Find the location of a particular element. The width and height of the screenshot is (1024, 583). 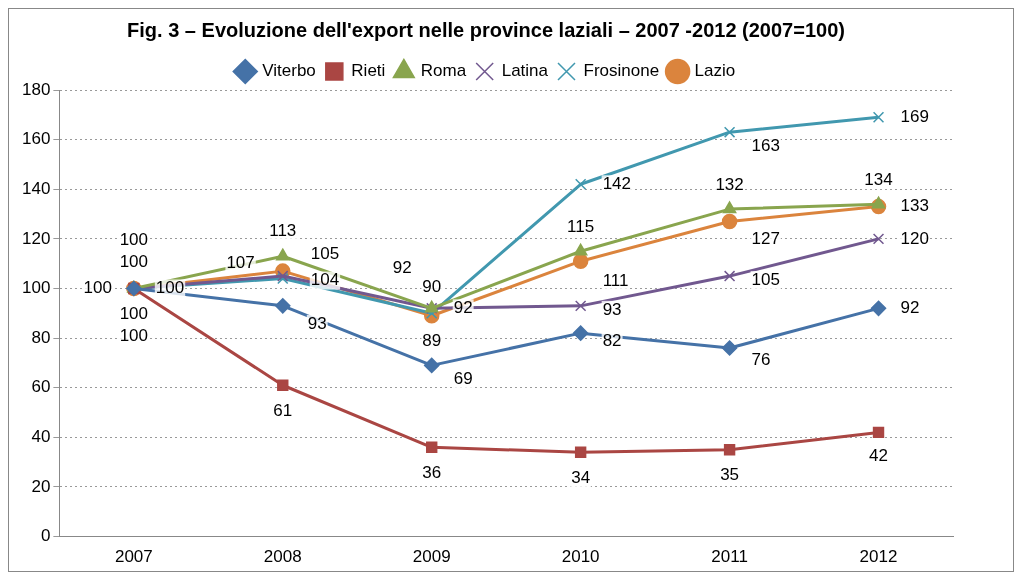

chart-title: Fig. 3 – Evoluzione dell'export nelle province laziali – 2007 -2012 (2007=100) is located at coordinates (486, 29).